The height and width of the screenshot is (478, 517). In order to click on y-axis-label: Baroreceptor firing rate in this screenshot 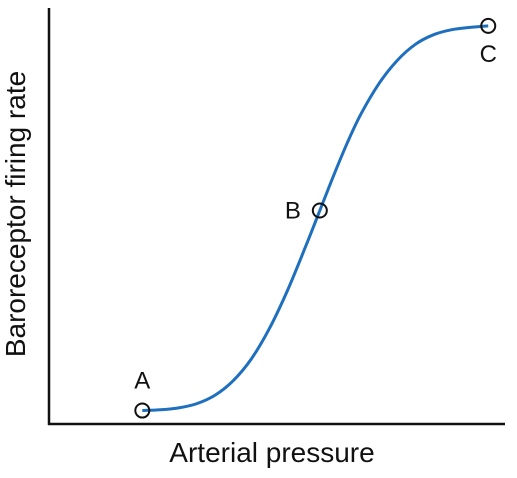, I will do `click(15, 214)`.